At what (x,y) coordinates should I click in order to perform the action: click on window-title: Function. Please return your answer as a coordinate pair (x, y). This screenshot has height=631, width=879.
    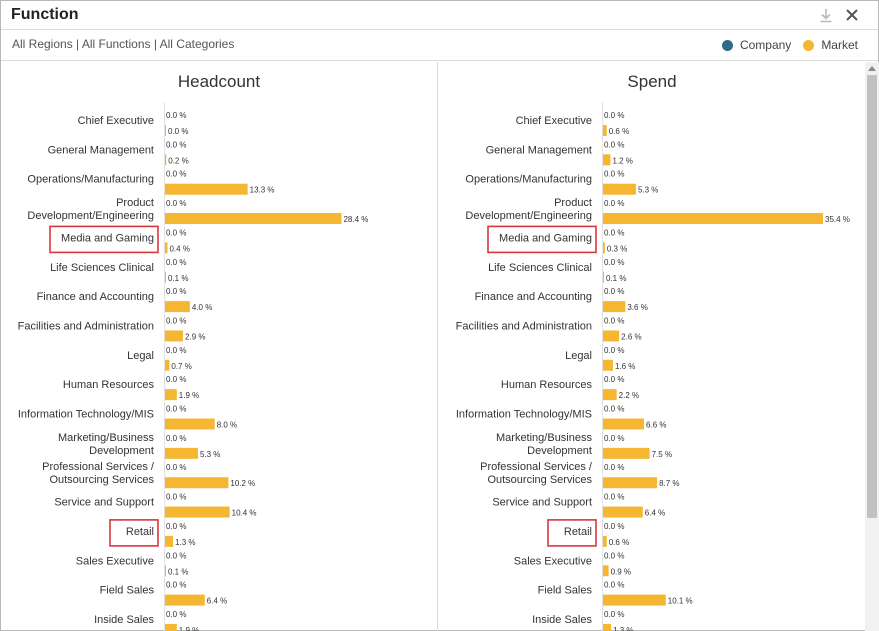
    Looking at the image, I should click on (45, 14).